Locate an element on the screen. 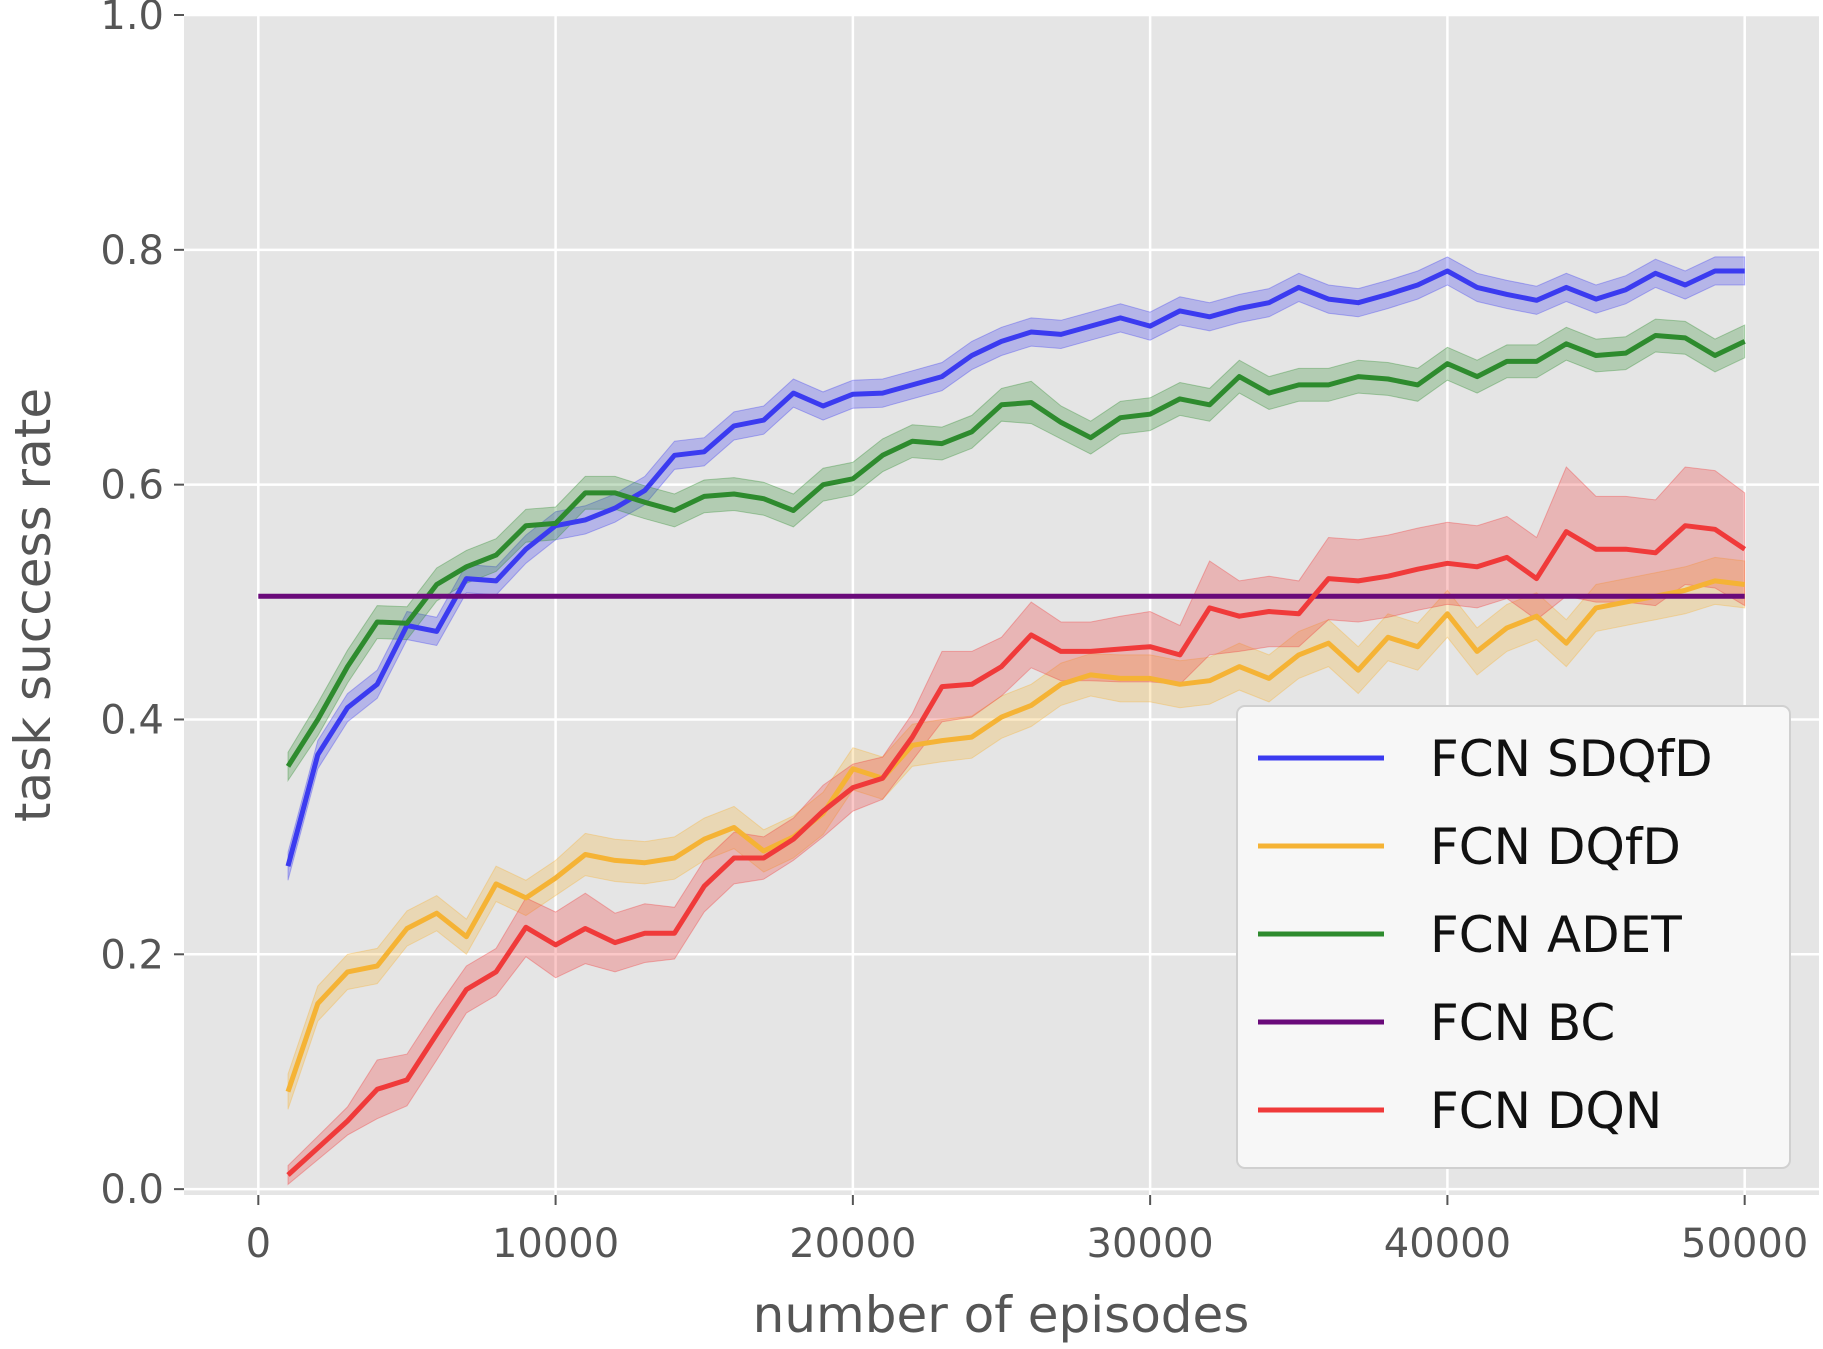  legend-label-fcn-dqn: FCN DQN is located at coordinates (1546, 1111).